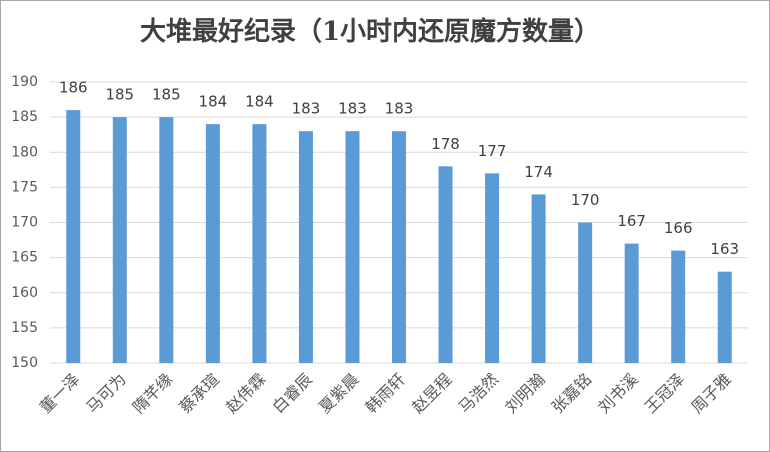 Image resolution: width=770 pixels, height=452 pixels. What do you see at coordinates (24, 293) in the screenshot?
I see `y-tick-label: 160` at bounding box center [24, 293].